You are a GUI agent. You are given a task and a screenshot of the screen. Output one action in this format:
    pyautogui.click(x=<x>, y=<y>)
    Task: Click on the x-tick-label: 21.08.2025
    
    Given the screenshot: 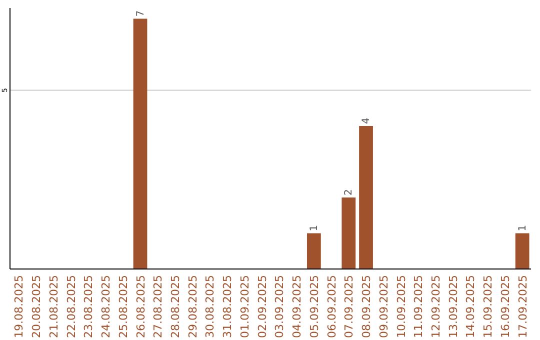 What is the action you would take?
    pyautogui.click(x=53, y=306)
    